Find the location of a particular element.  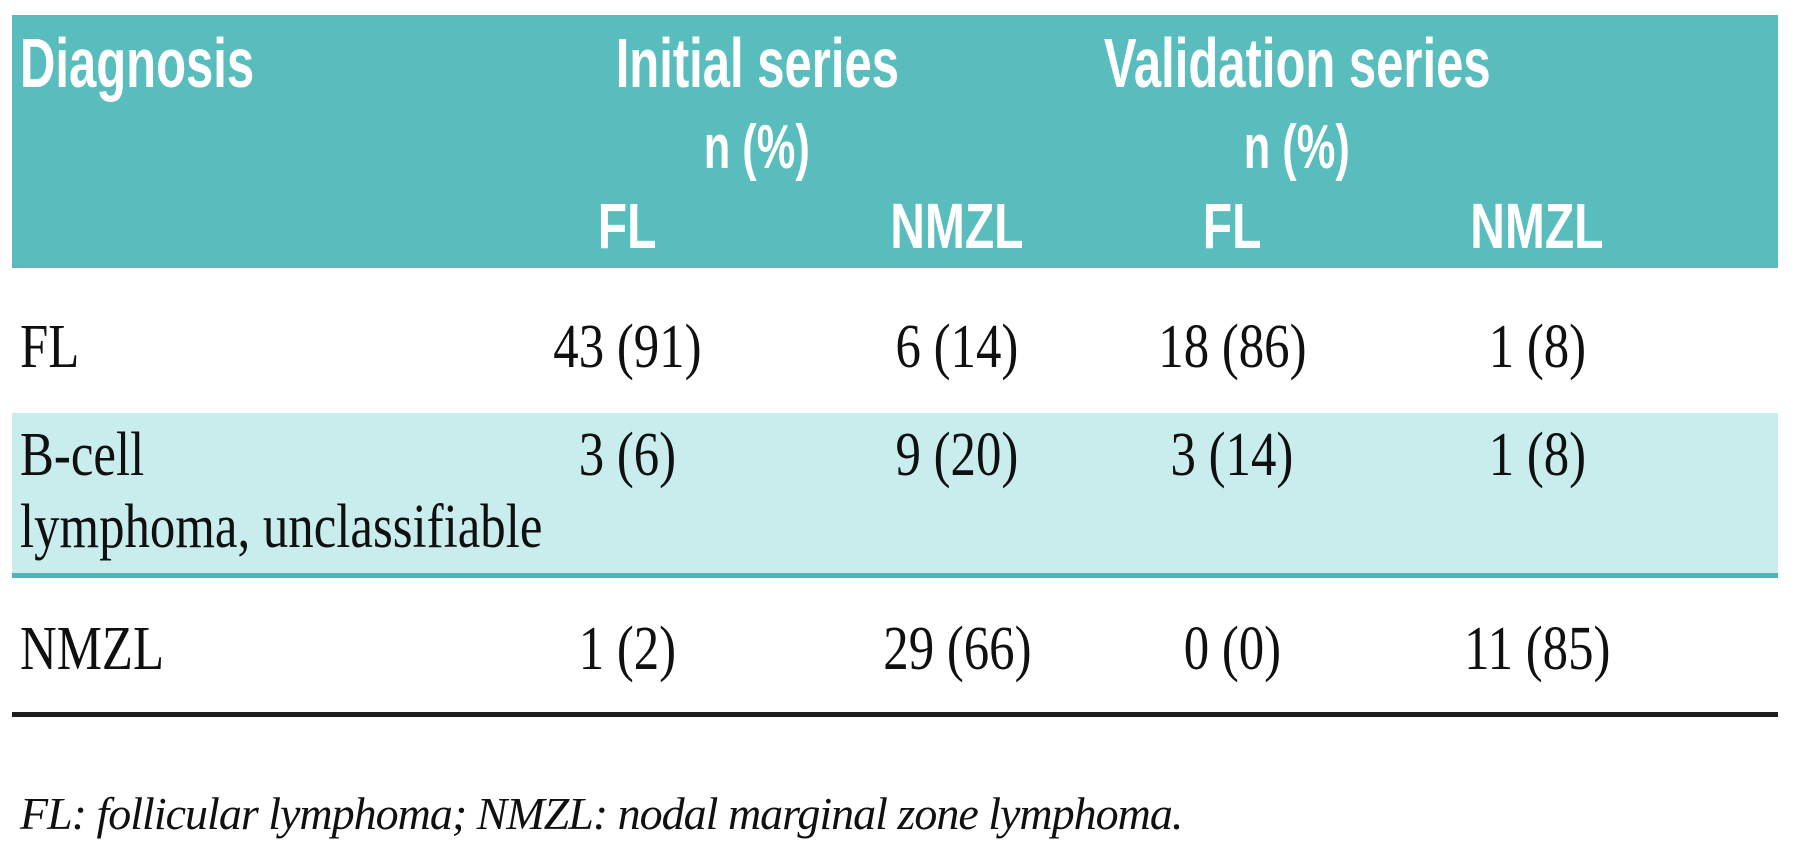

row-fl-initial-nmzl-value: 6 (14) is located at coordinates (957, 347).